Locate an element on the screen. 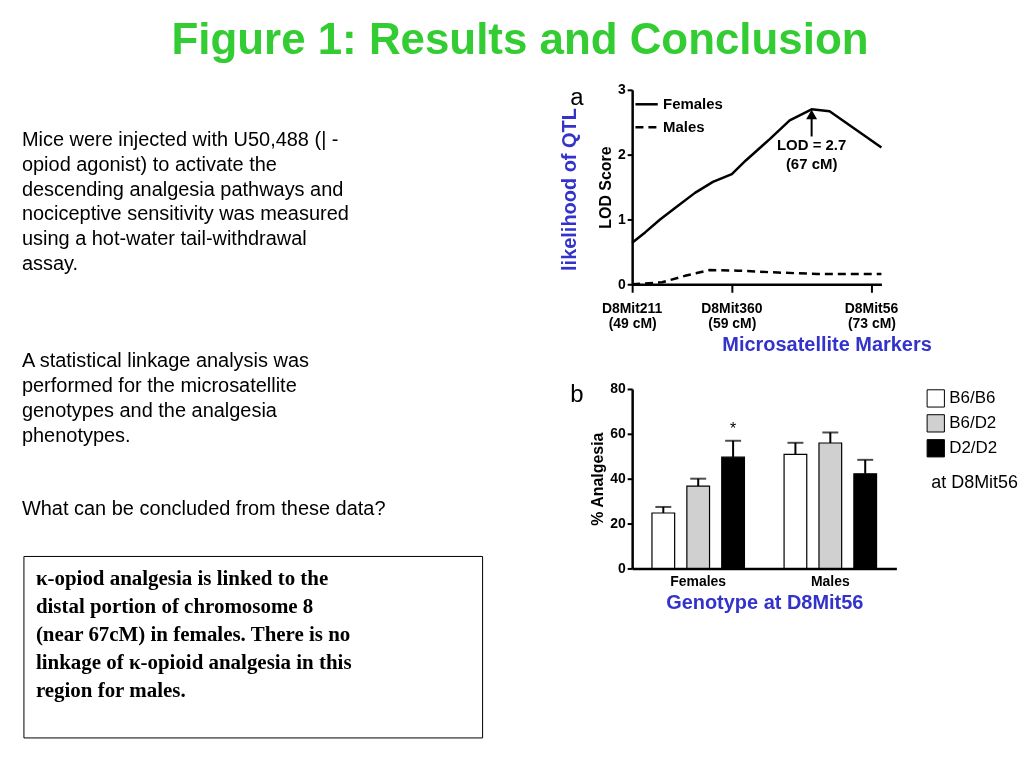 The image size is (1024, 768). y-tick-label: 2 is located at coordinates (621, 154).